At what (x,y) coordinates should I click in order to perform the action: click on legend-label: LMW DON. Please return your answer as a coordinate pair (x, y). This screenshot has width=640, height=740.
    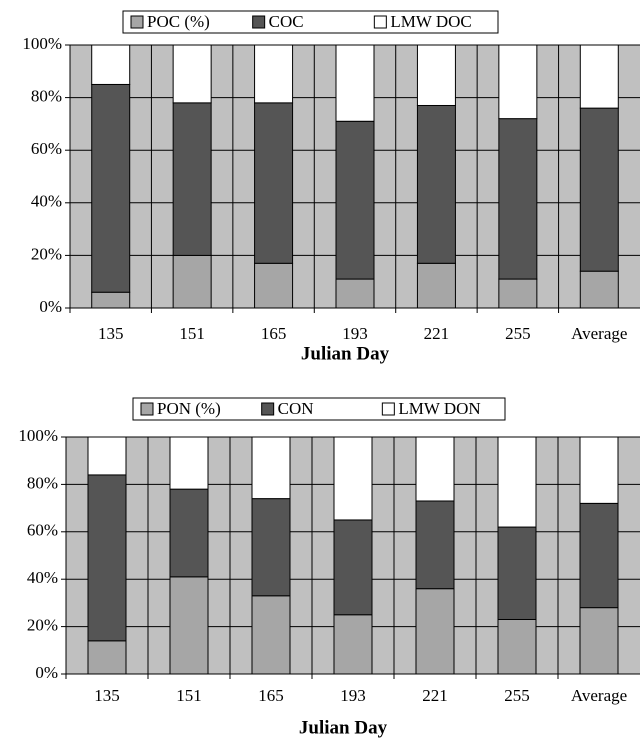
    Looking at the image, I should click on (439, 408).